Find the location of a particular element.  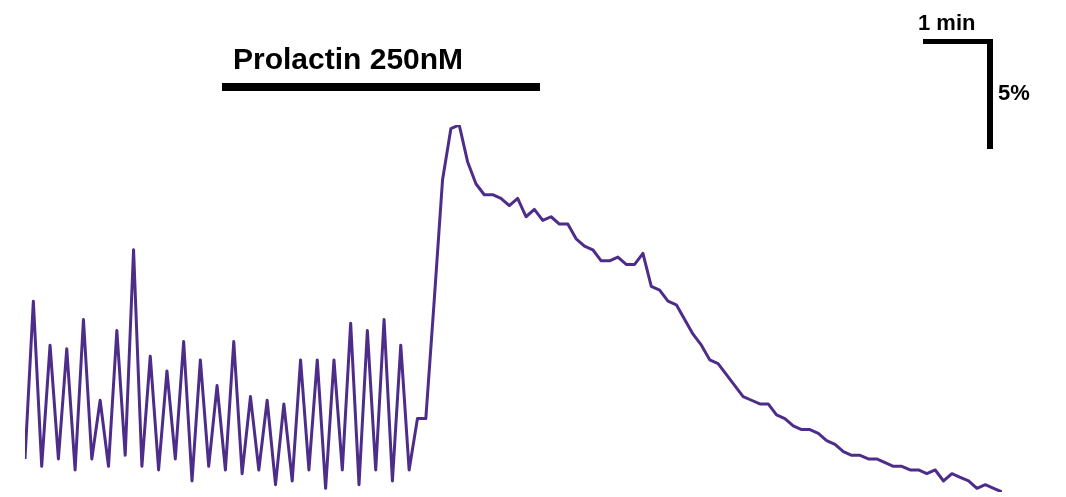

text: 1 min is located at coordinates (947, 22).